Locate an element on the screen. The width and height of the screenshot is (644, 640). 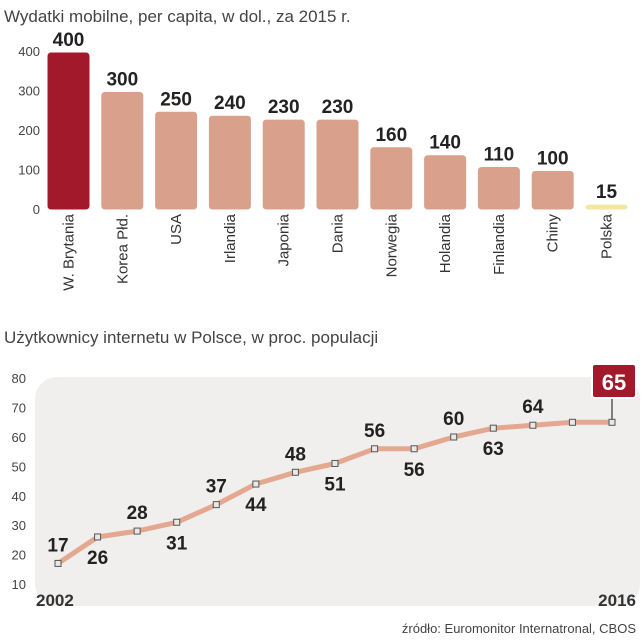
bar-value-label: 160 is located at coordinates (391, 135).